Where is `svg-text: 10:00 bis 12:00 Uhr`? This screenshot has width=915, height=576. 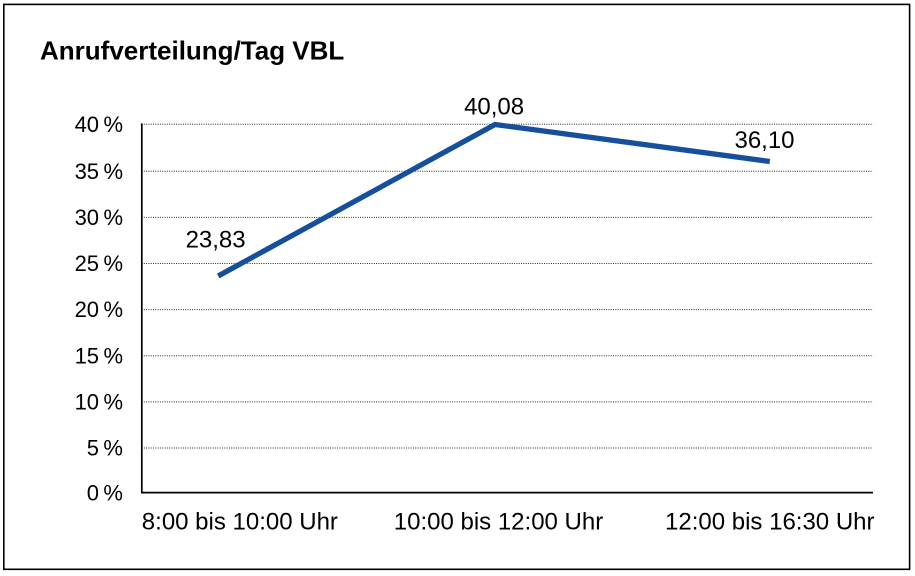
svg-text: 10:00 bis 12:00 Uhr is located at coordinates (498, 522).